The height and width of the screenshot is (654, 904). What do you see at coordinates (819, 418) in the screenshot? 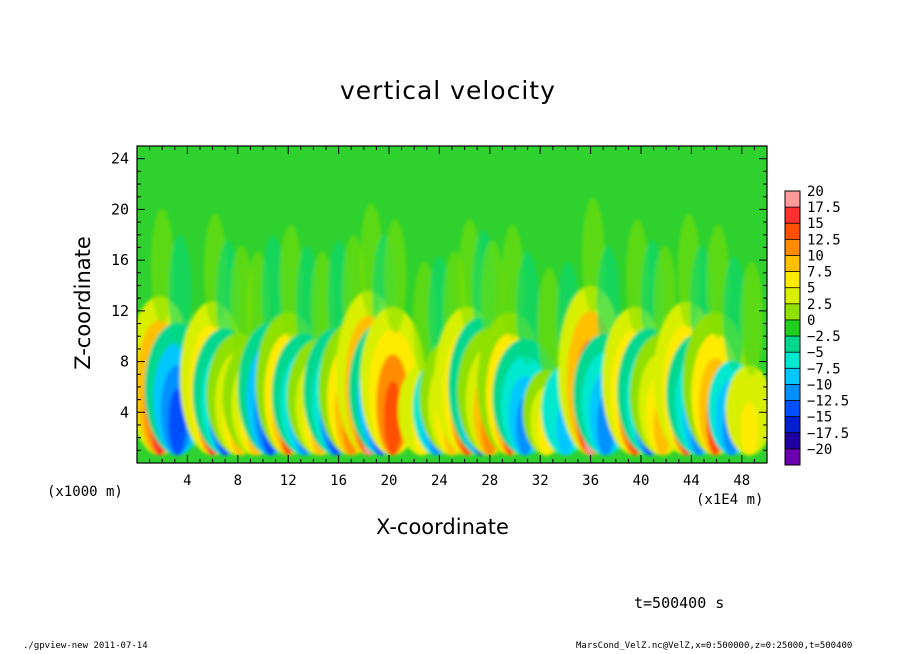
I see `colorbar-label: −15` at bounding box center [819, 418].